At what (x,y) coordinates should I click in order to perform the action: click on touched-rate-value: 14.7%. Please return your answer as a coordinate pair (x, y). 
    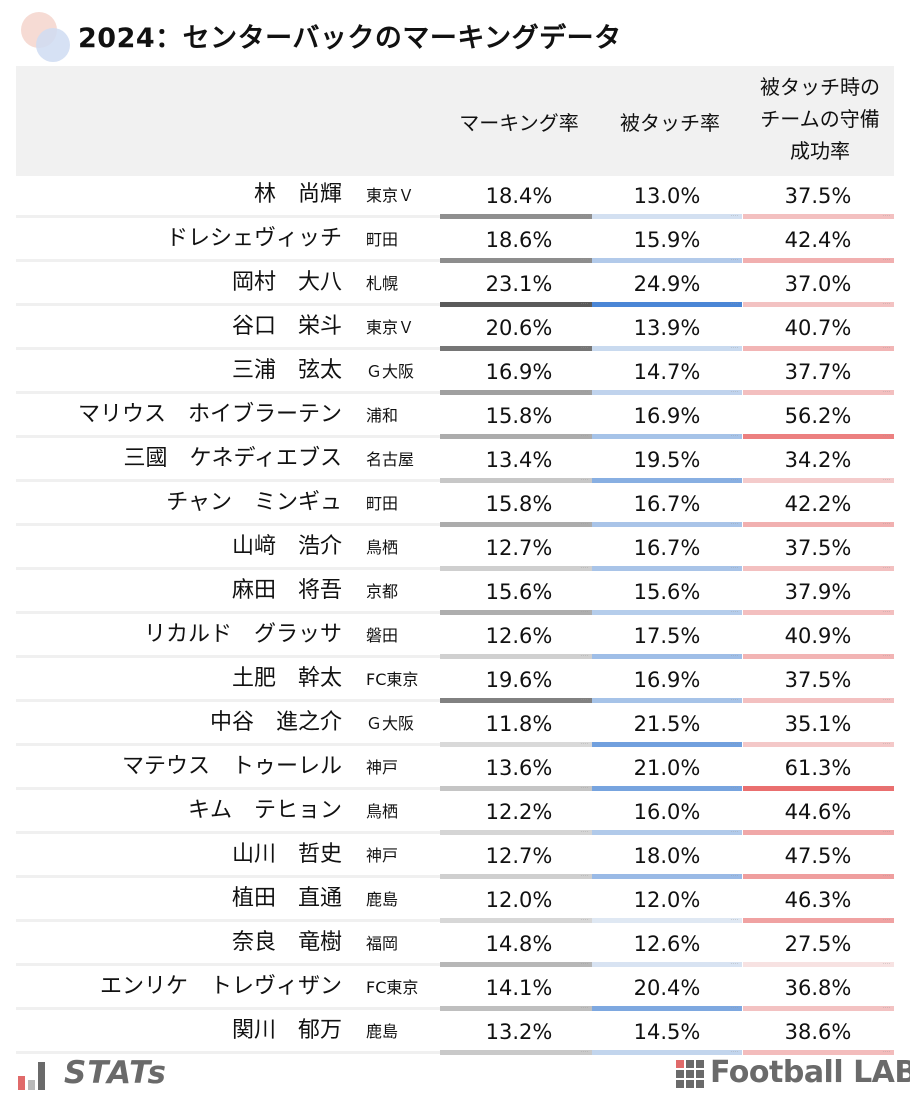
    Looking at the image, I should click on (667, 372).